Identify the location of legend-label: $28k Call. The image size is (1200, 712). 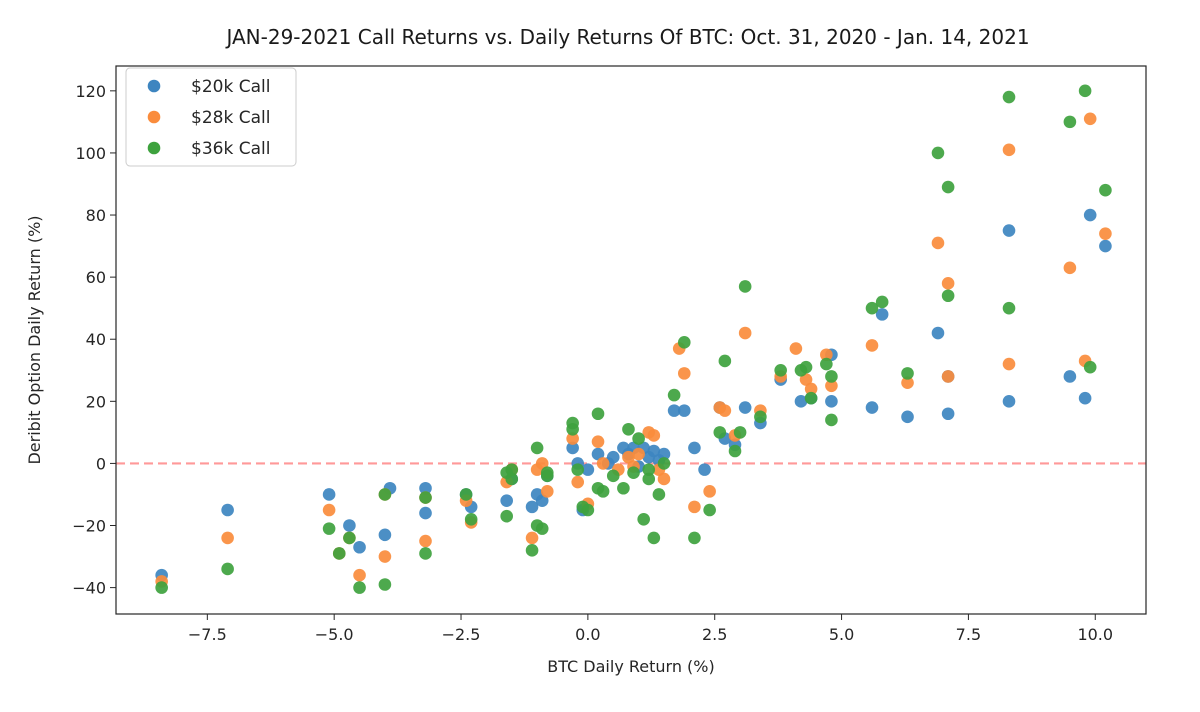
(230, 118).